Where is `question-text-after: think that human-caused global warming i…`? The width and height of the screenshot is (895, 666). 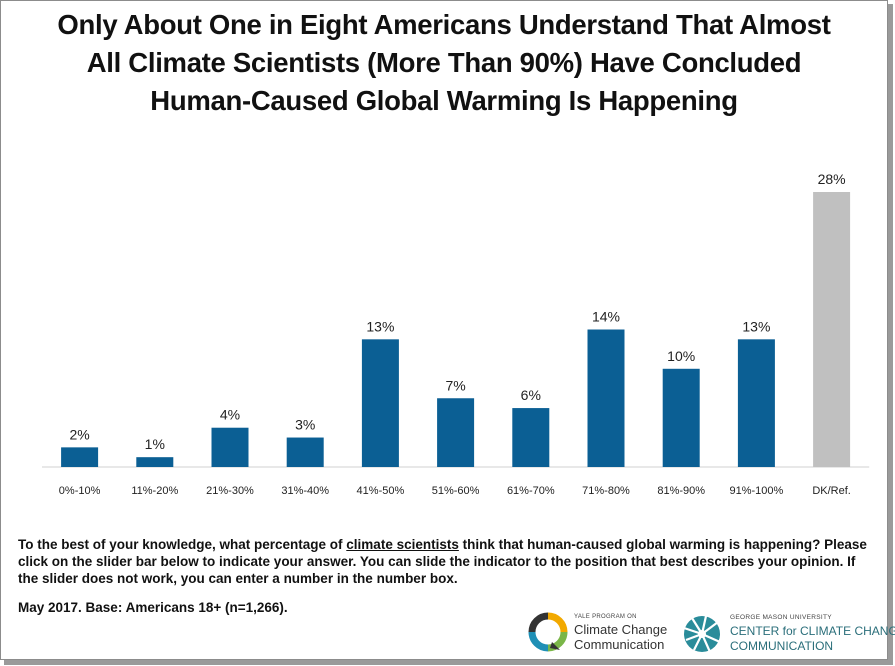
question-text-after: think that human-caused global warming i… is located at coordinates (442, 561).